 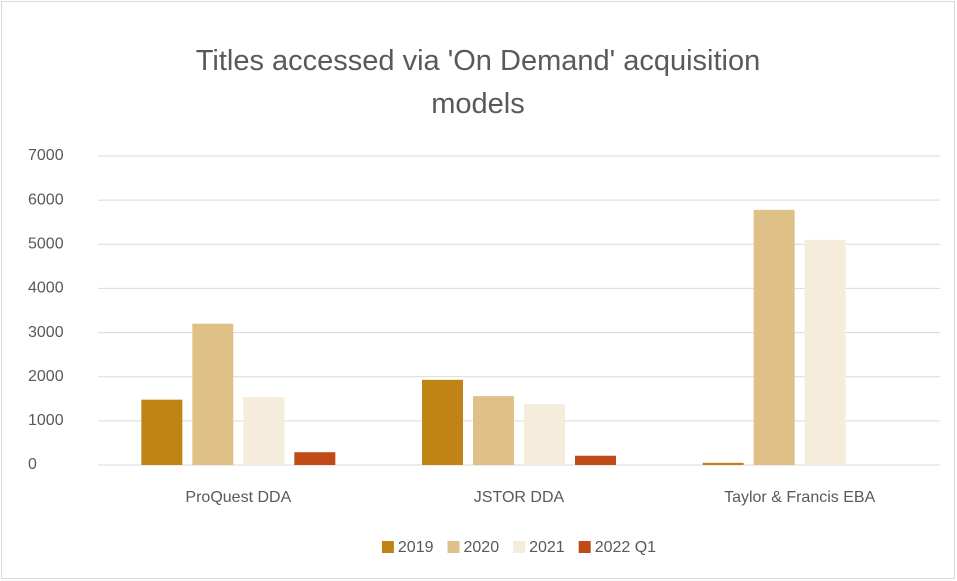 I want to click on legend-label: 2020, so click(x=482, y=547).